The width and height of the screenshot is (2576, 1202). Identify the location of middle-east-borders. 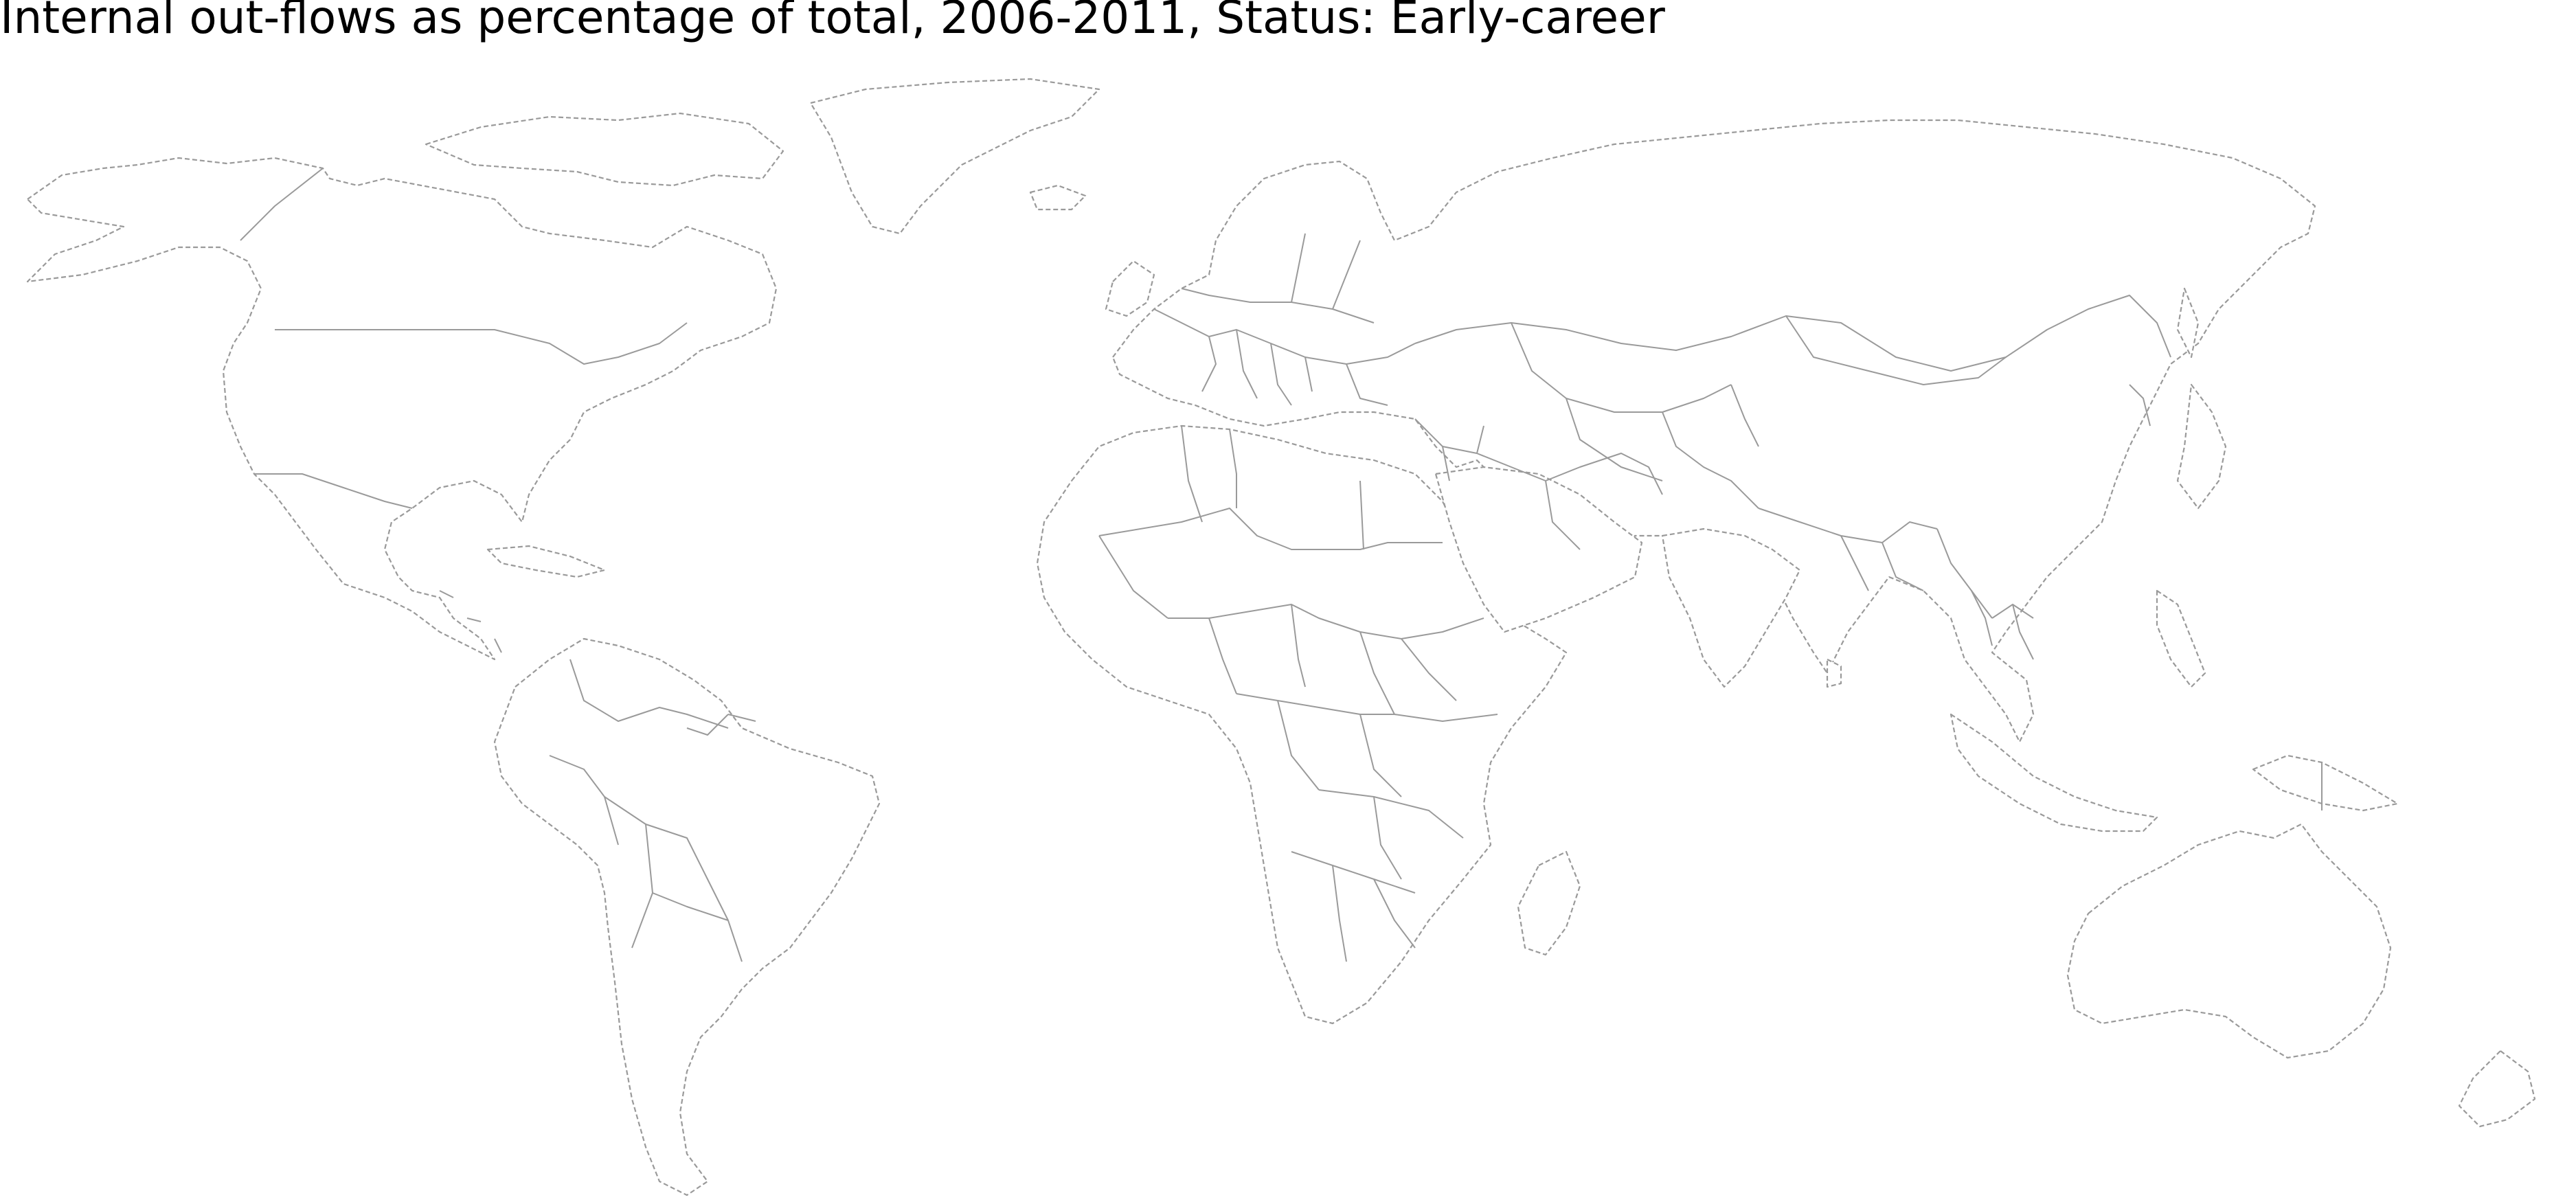
(1538, 484).